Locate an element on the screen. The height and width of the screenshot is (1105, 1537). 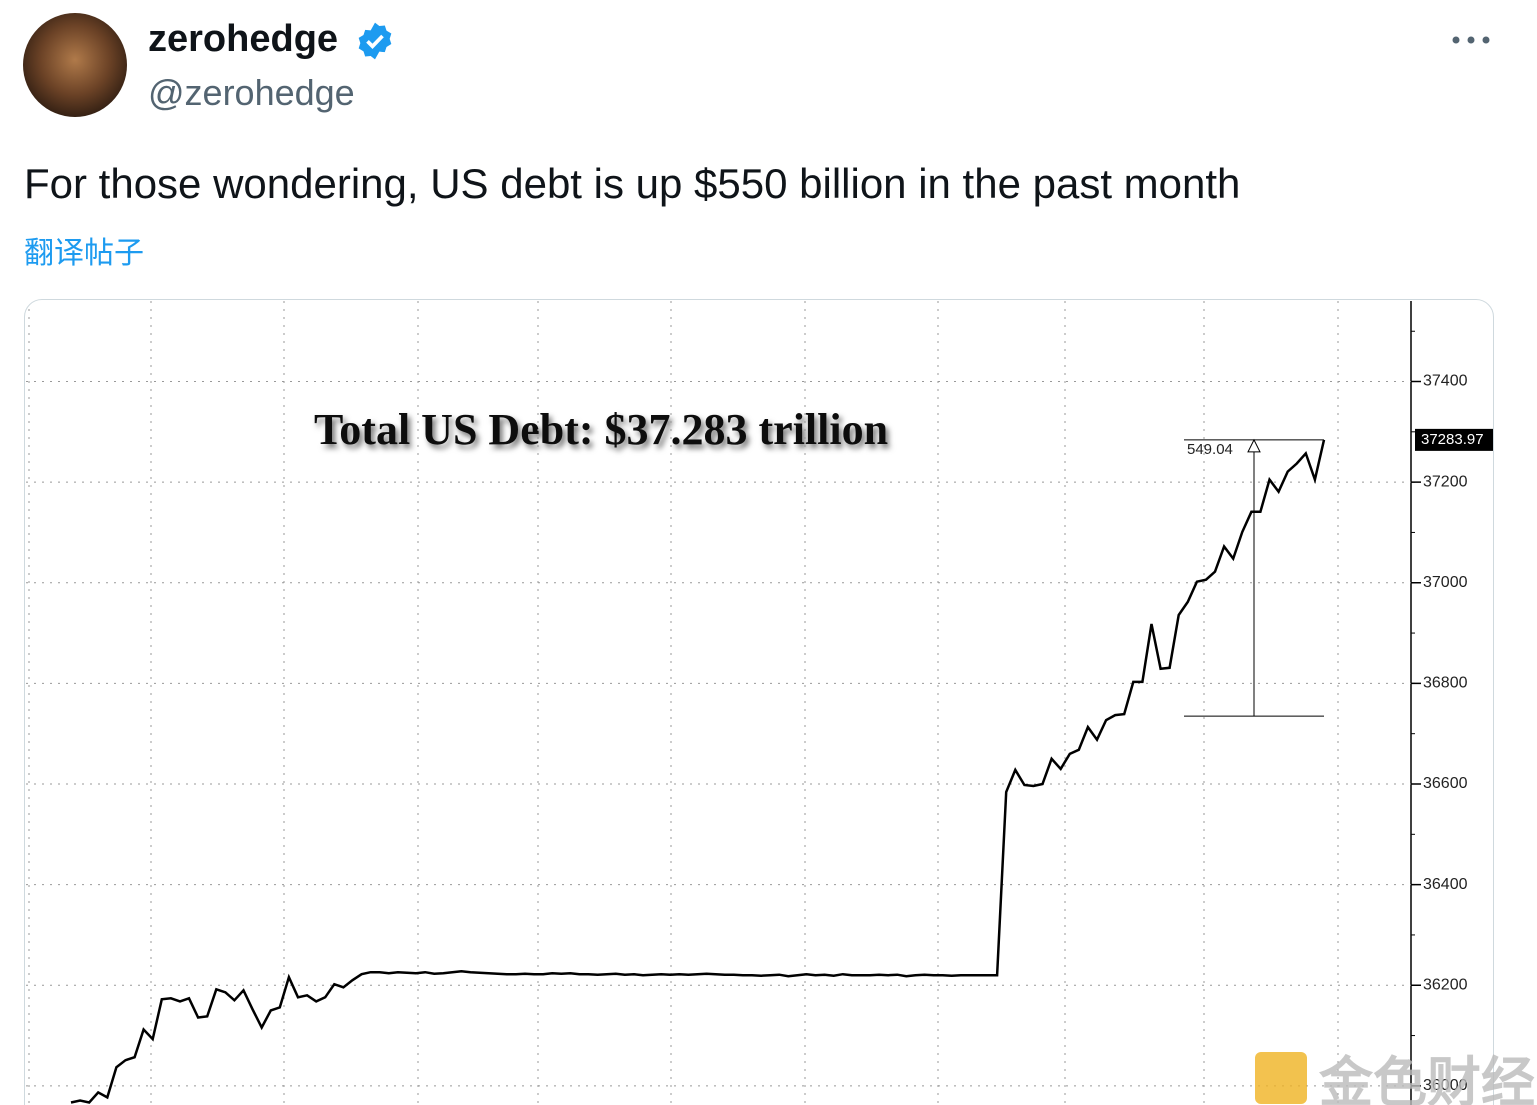
last-value-label: 37283.97 is located at coordinates (1452, 439).